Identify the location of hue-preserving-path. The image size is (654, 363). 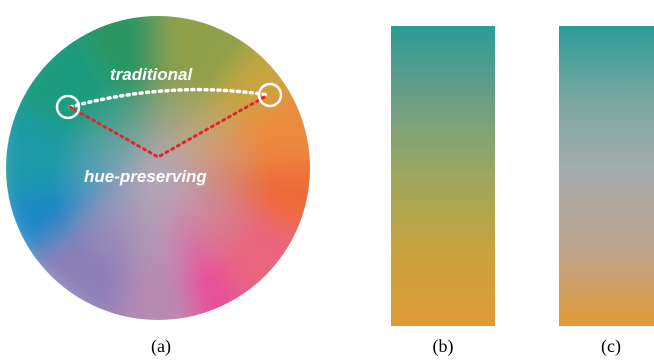
(169, 126).